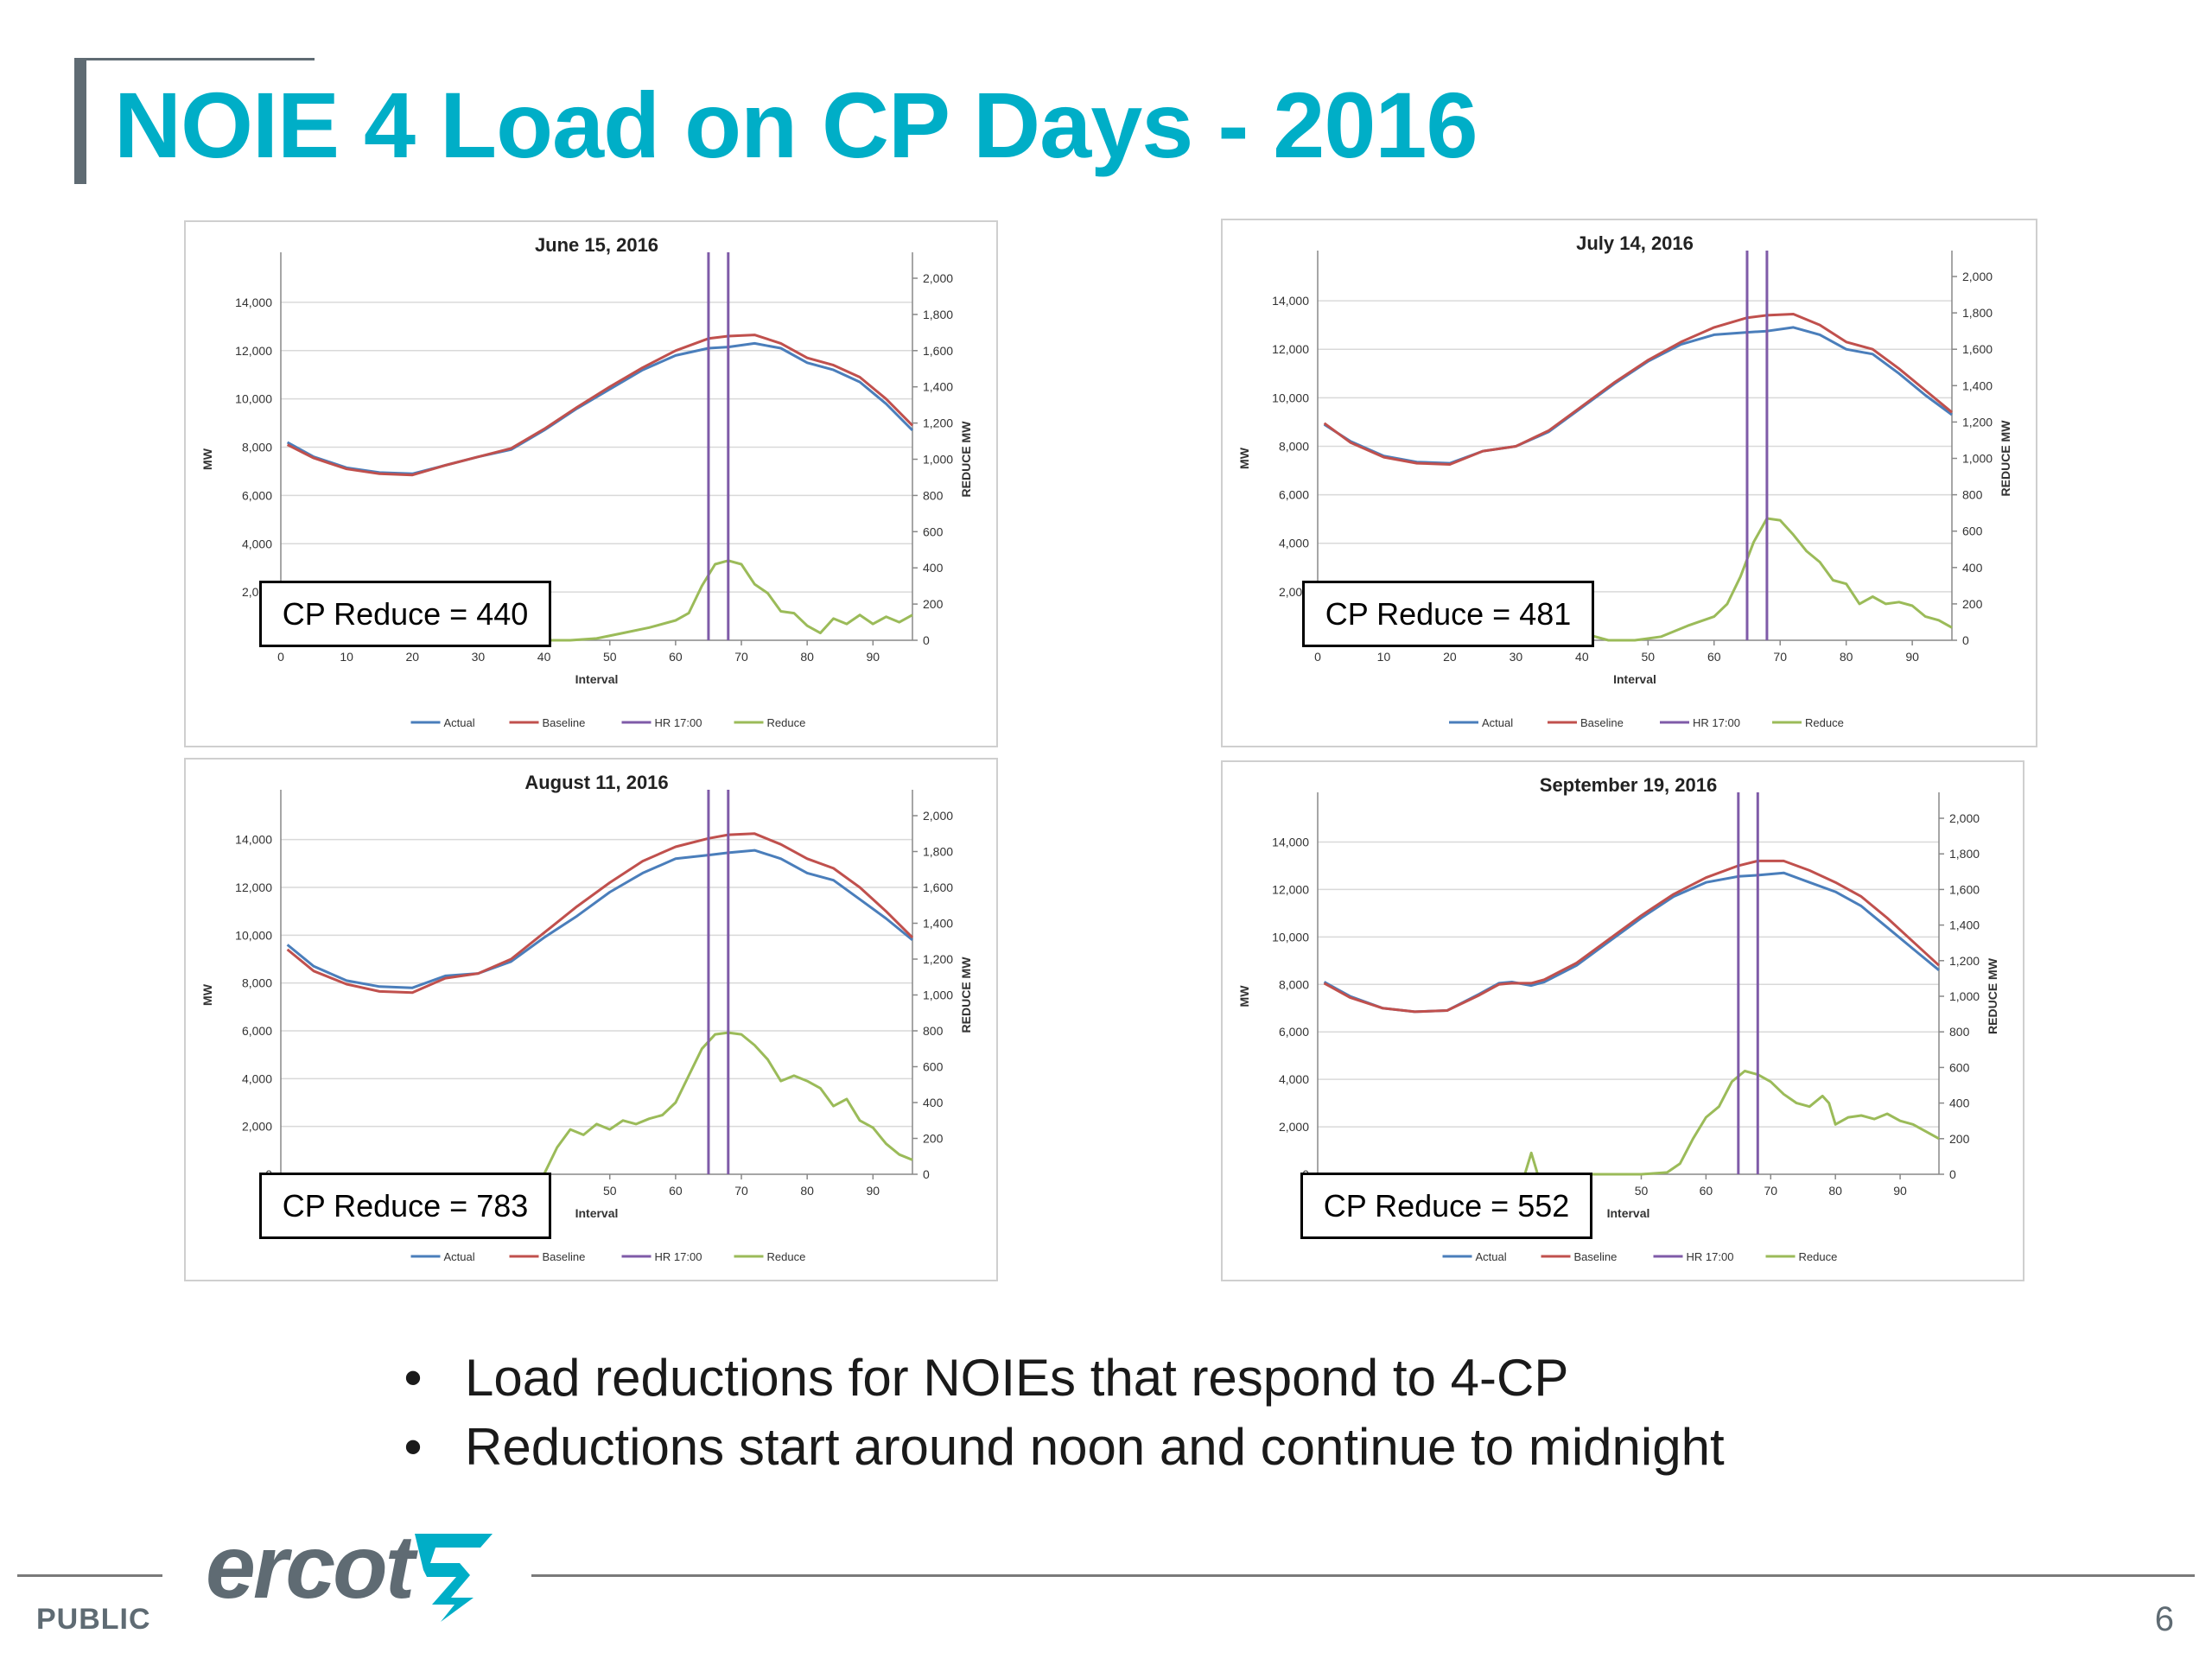 The height and width of the screenshot is (1659, 2212). Describe the element at coordinates (1448, 614) in the screenshot. I see `cp-reduce-callout: CP Reduce = 481` at that location.